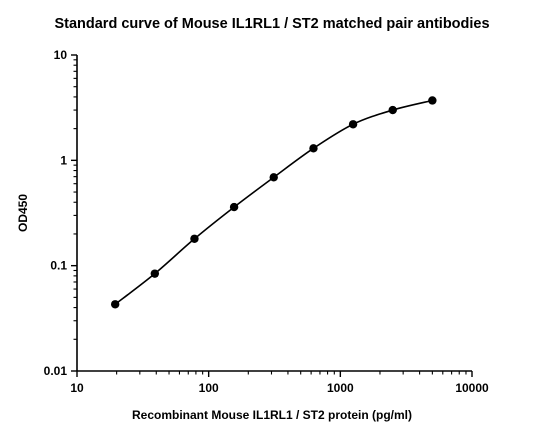 Image resolution: width=534 pixels, height=437 pixels. Describe the element at coordinates (58, 266) in the screenshot. I see `y-tick-label: 0.1` at that location.